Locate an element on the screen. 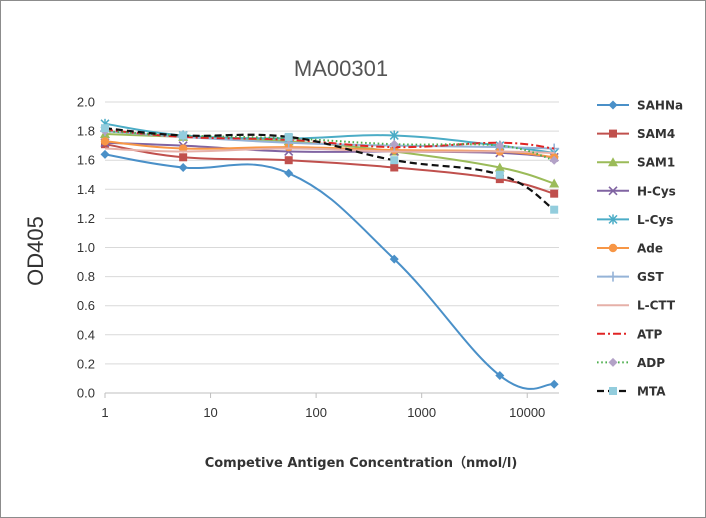 This screenshot has width=706, height=518. legend-label: Ade is located at coordinates (650, 249).